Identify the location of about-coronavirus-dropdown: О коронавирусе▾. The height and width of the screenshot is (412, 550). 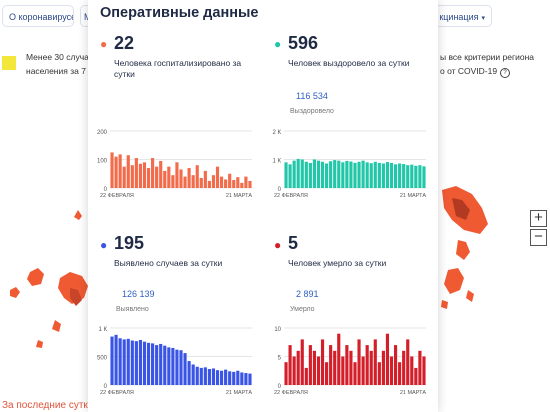
(38, 16).